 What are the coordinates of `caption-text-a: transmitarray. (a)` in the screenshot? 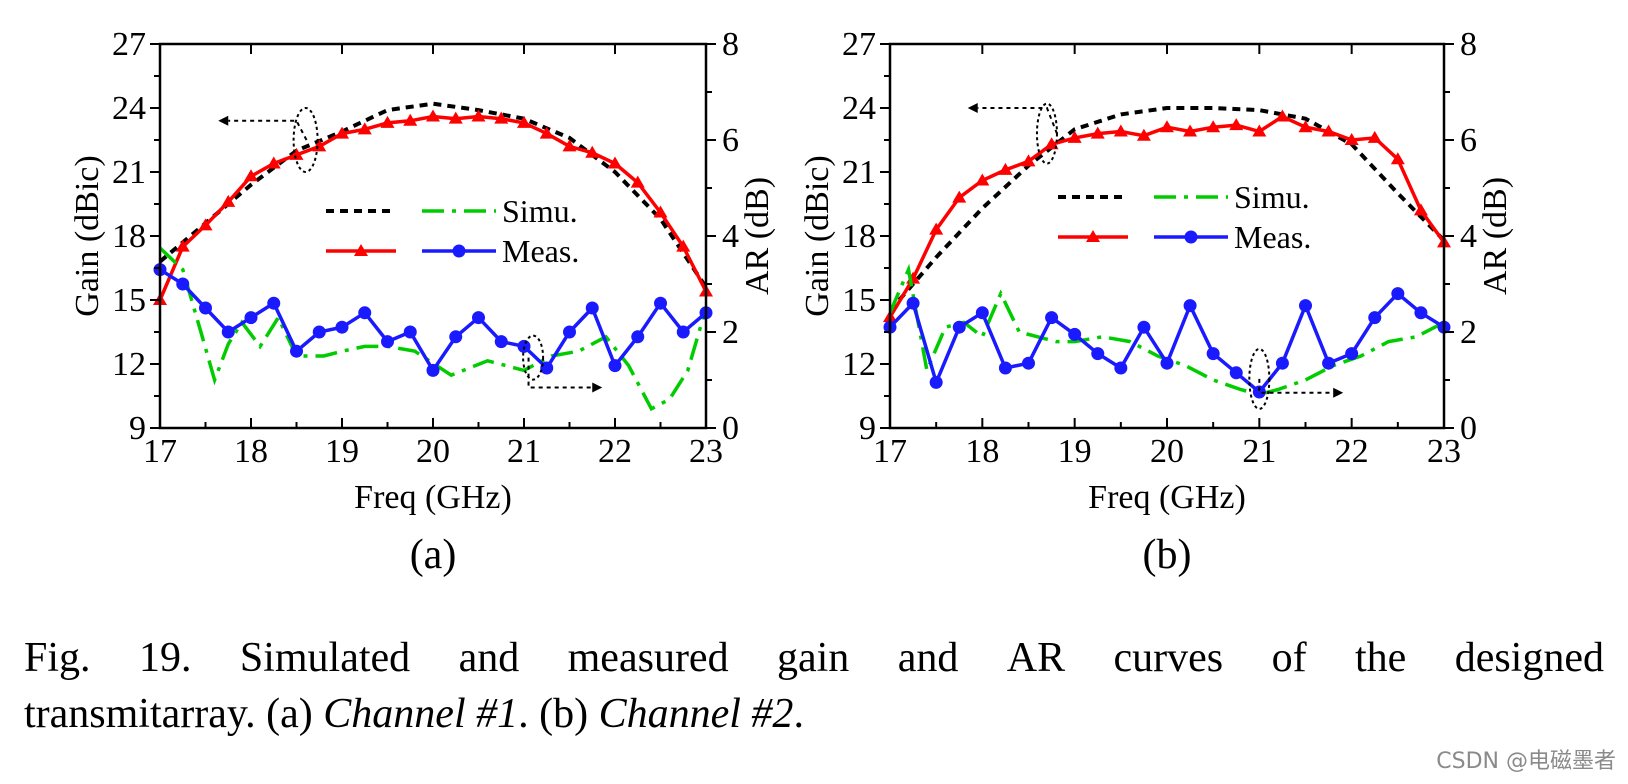 It's located at (174, 714).